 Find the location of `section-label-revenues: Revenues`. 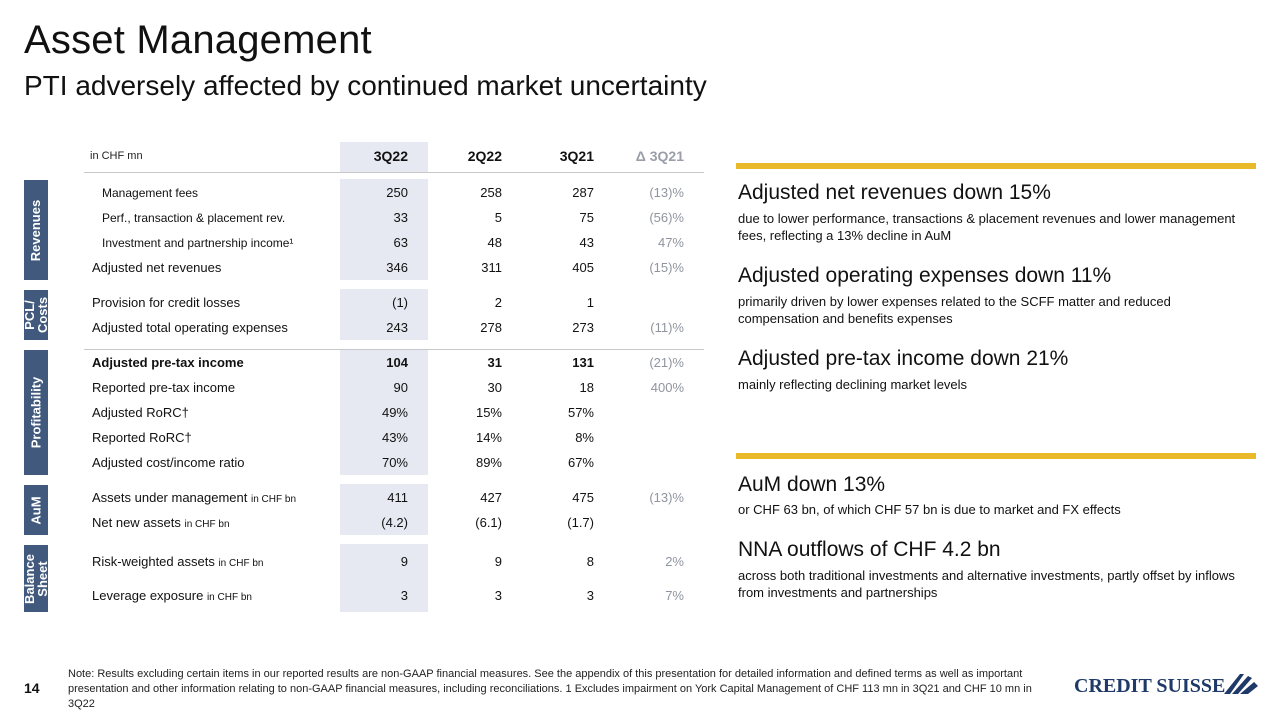

section-label-revenues: Revenues is located at coordinates (36, 230).